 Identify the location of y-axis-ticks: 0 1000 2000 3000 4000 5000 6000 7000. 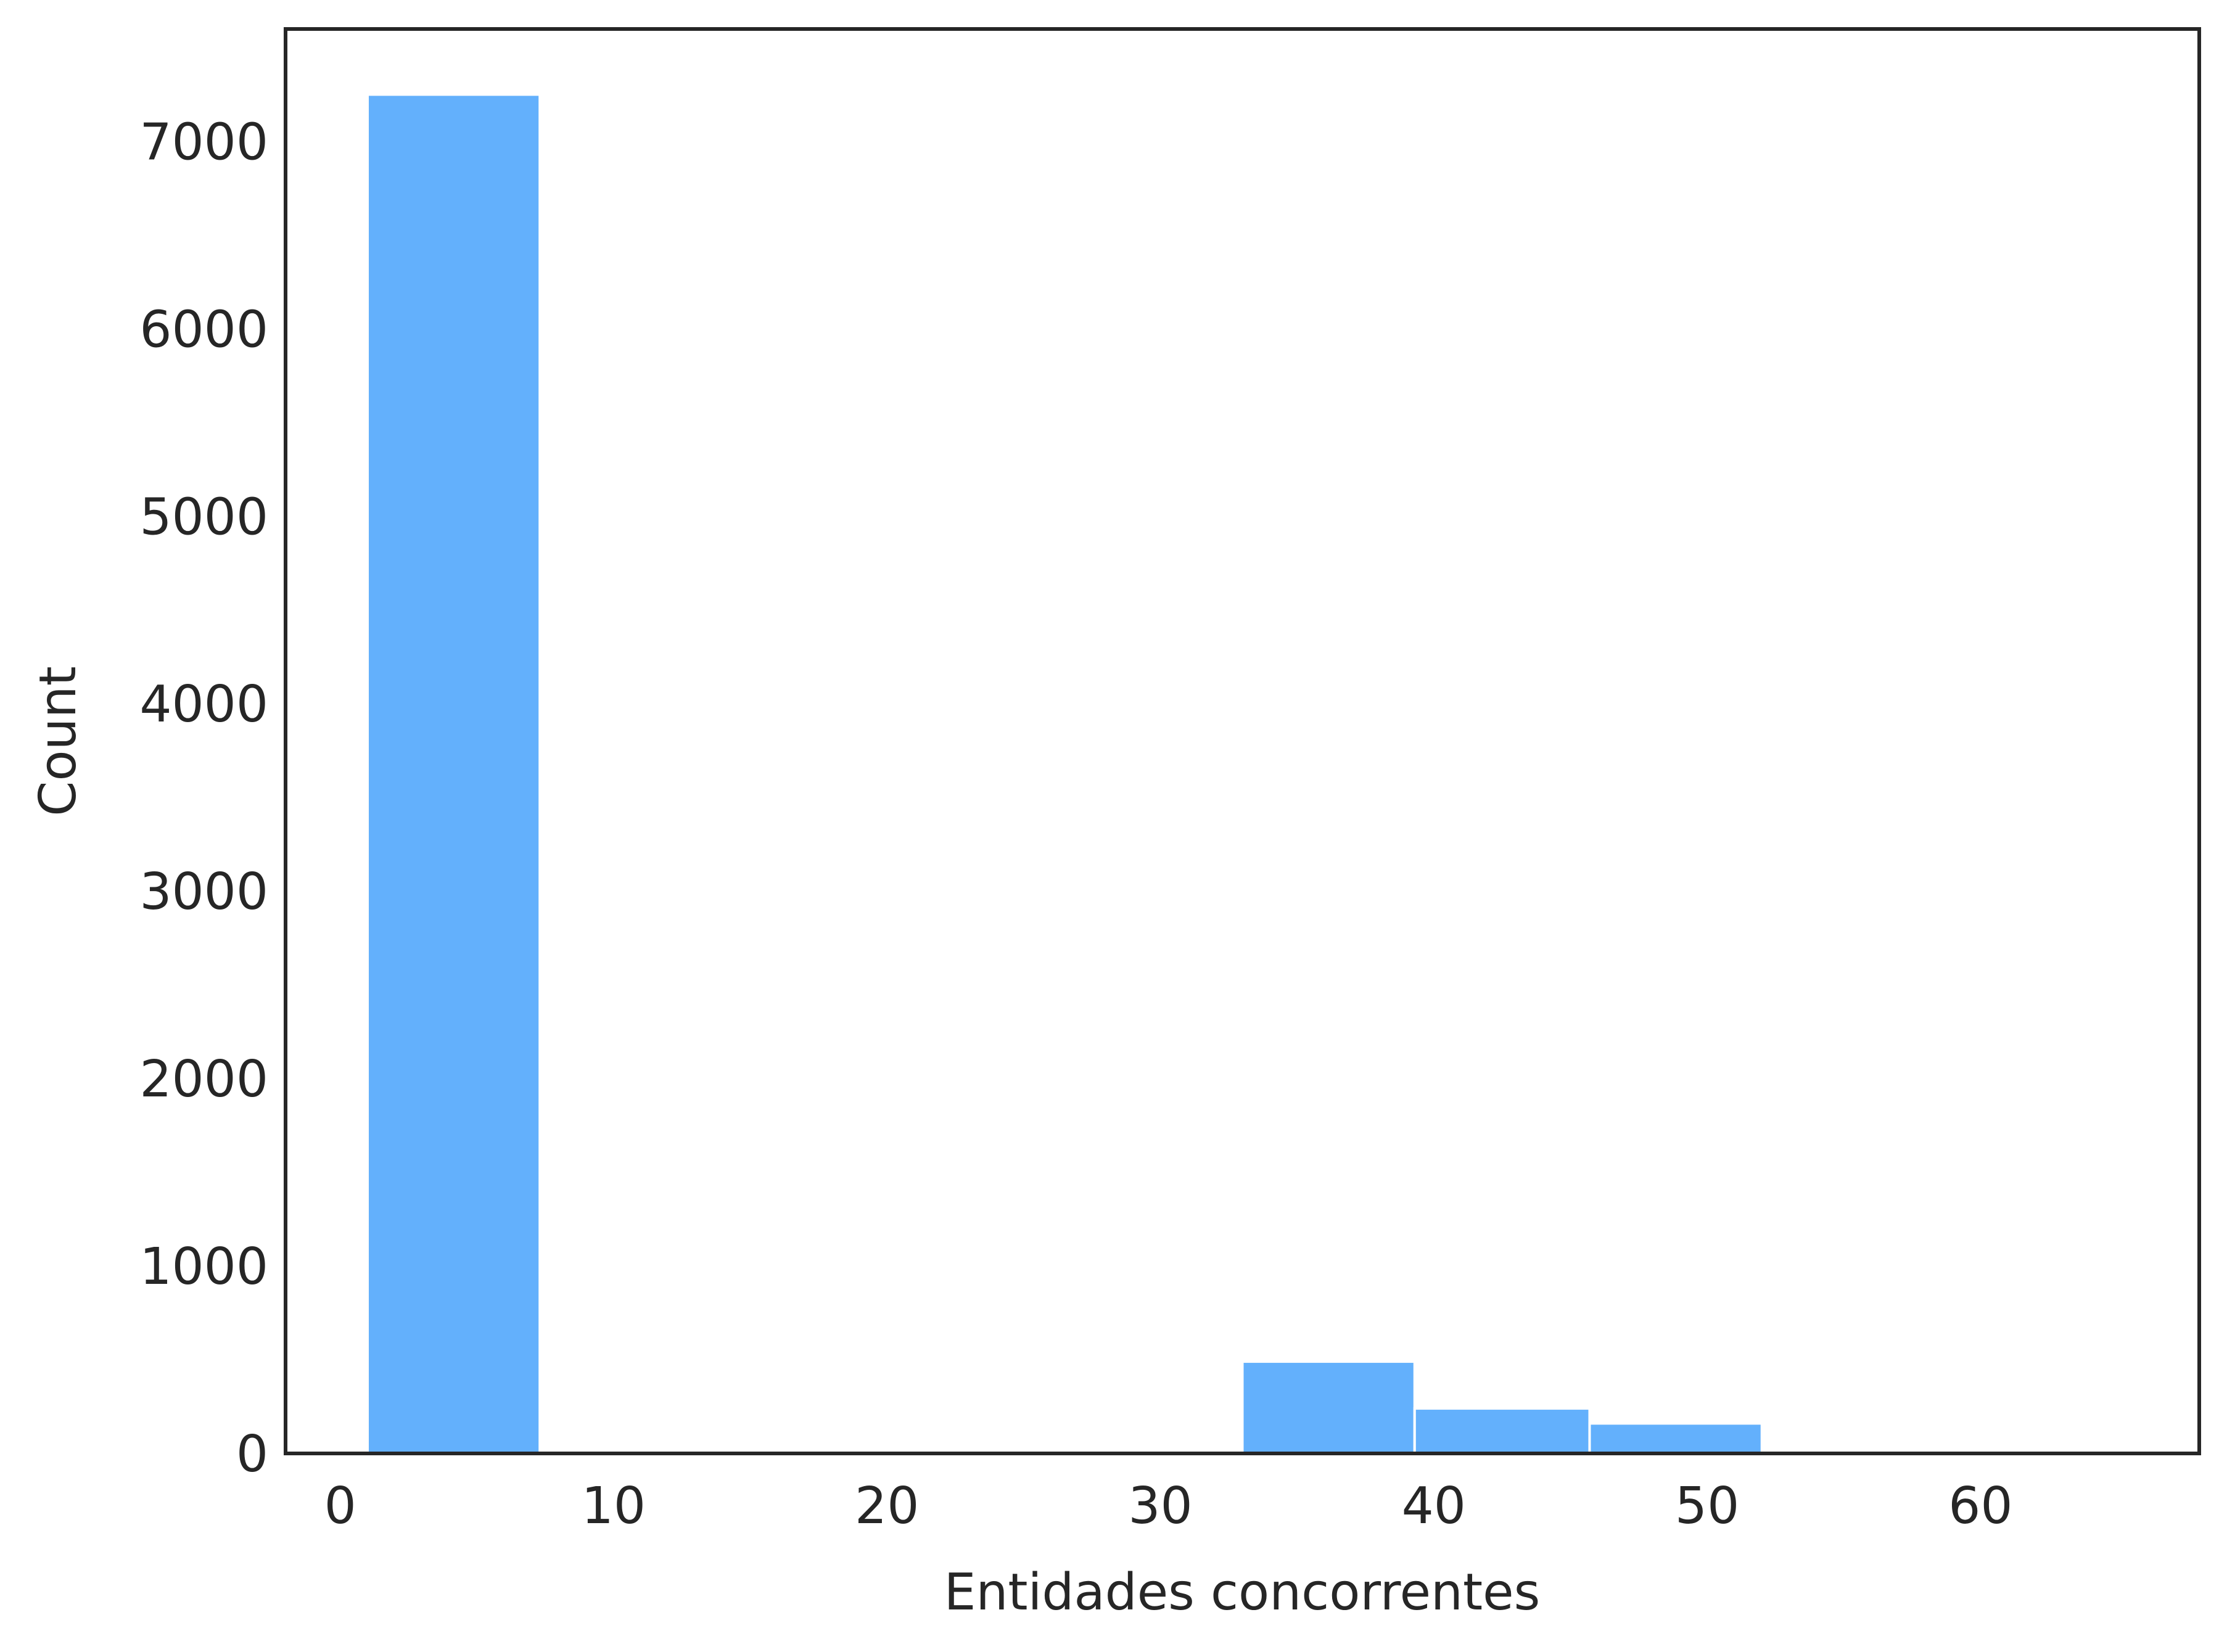
(203, 798).